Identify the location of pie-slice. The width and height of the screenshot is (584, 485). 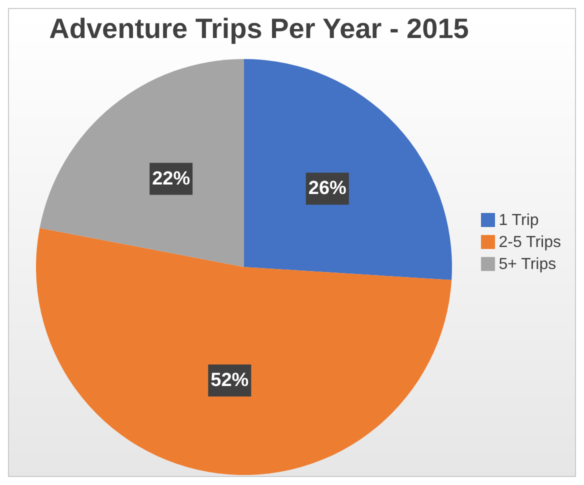
(142, 163).